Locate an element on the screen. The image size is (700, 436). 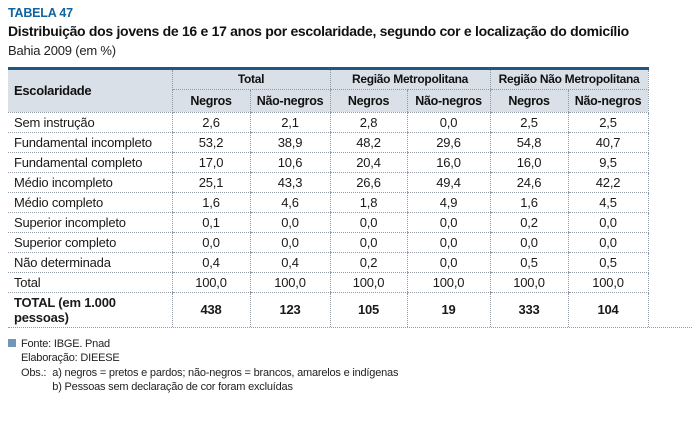
table-row: Não determinada 0,4 0,4 0,2 0,0 0,5 0,5 is located at coordinates (328, 262).